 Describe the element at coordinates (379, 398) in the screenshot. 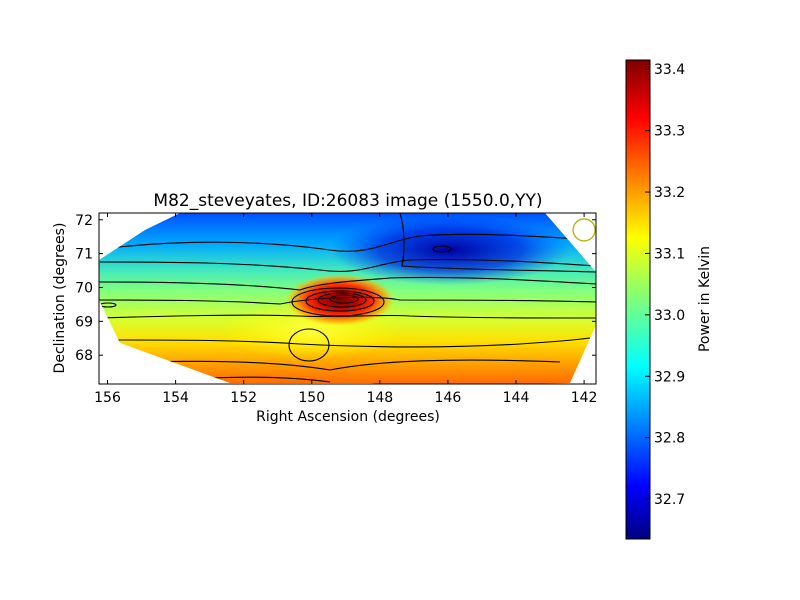

I see `x-tick-label: 148` at that location.